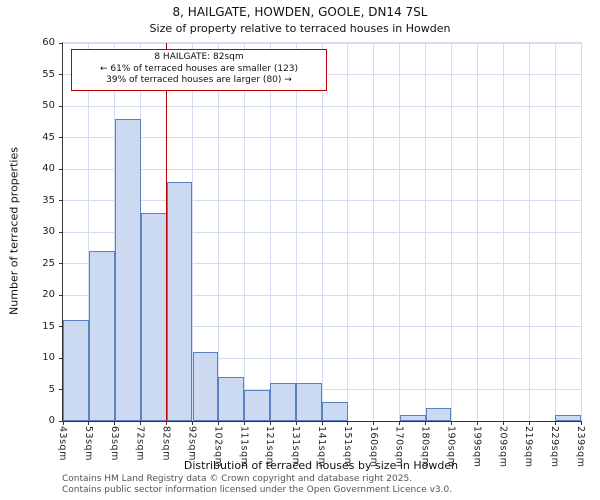  What do you see at coordinates (48, 231) in the screenshot?
I see `y-tick-label: 30` at bounding box center [48, 231].